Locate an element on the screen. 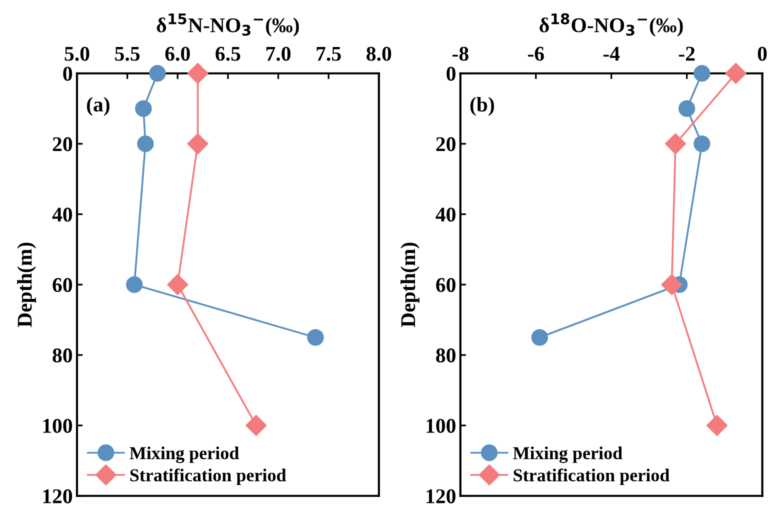 This screenshot has width=770, height=506. x-tick-label: 8.0 is located at coordinates (379, 53).